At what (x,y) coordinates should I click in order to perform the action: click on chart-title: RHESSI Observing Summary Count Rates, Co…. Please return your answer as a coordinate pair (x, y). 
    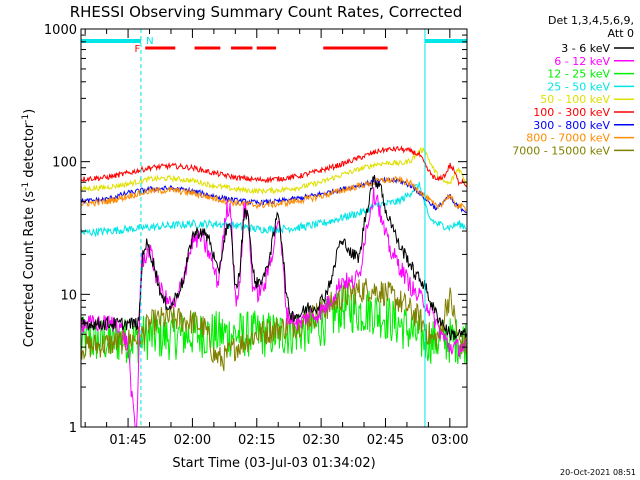
    Looking at the image, I should click on (266, 12).